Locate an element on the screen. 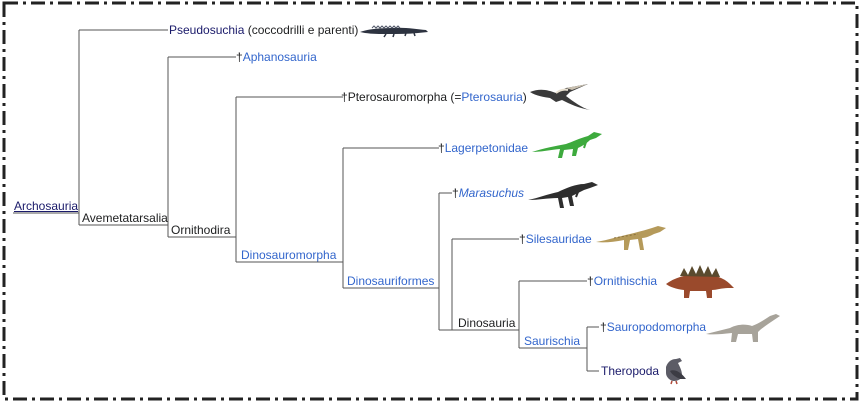 The image size is (861, 404). clade-label-ornithodira: Ornithodira is located at coordinates (201, 230).